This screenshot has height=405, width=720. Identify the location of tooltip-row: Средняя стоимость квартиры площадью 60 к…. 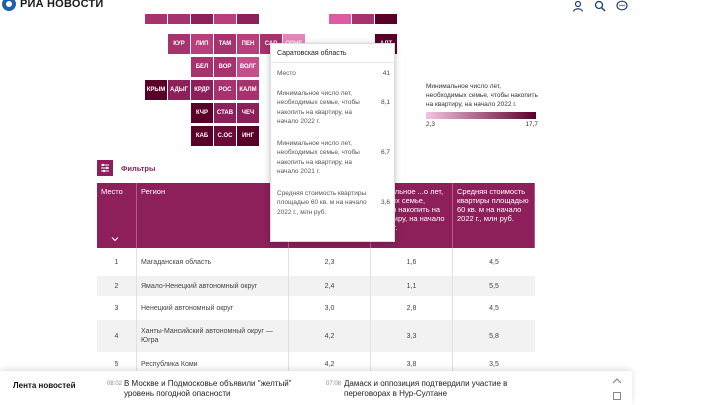
(332, 197).